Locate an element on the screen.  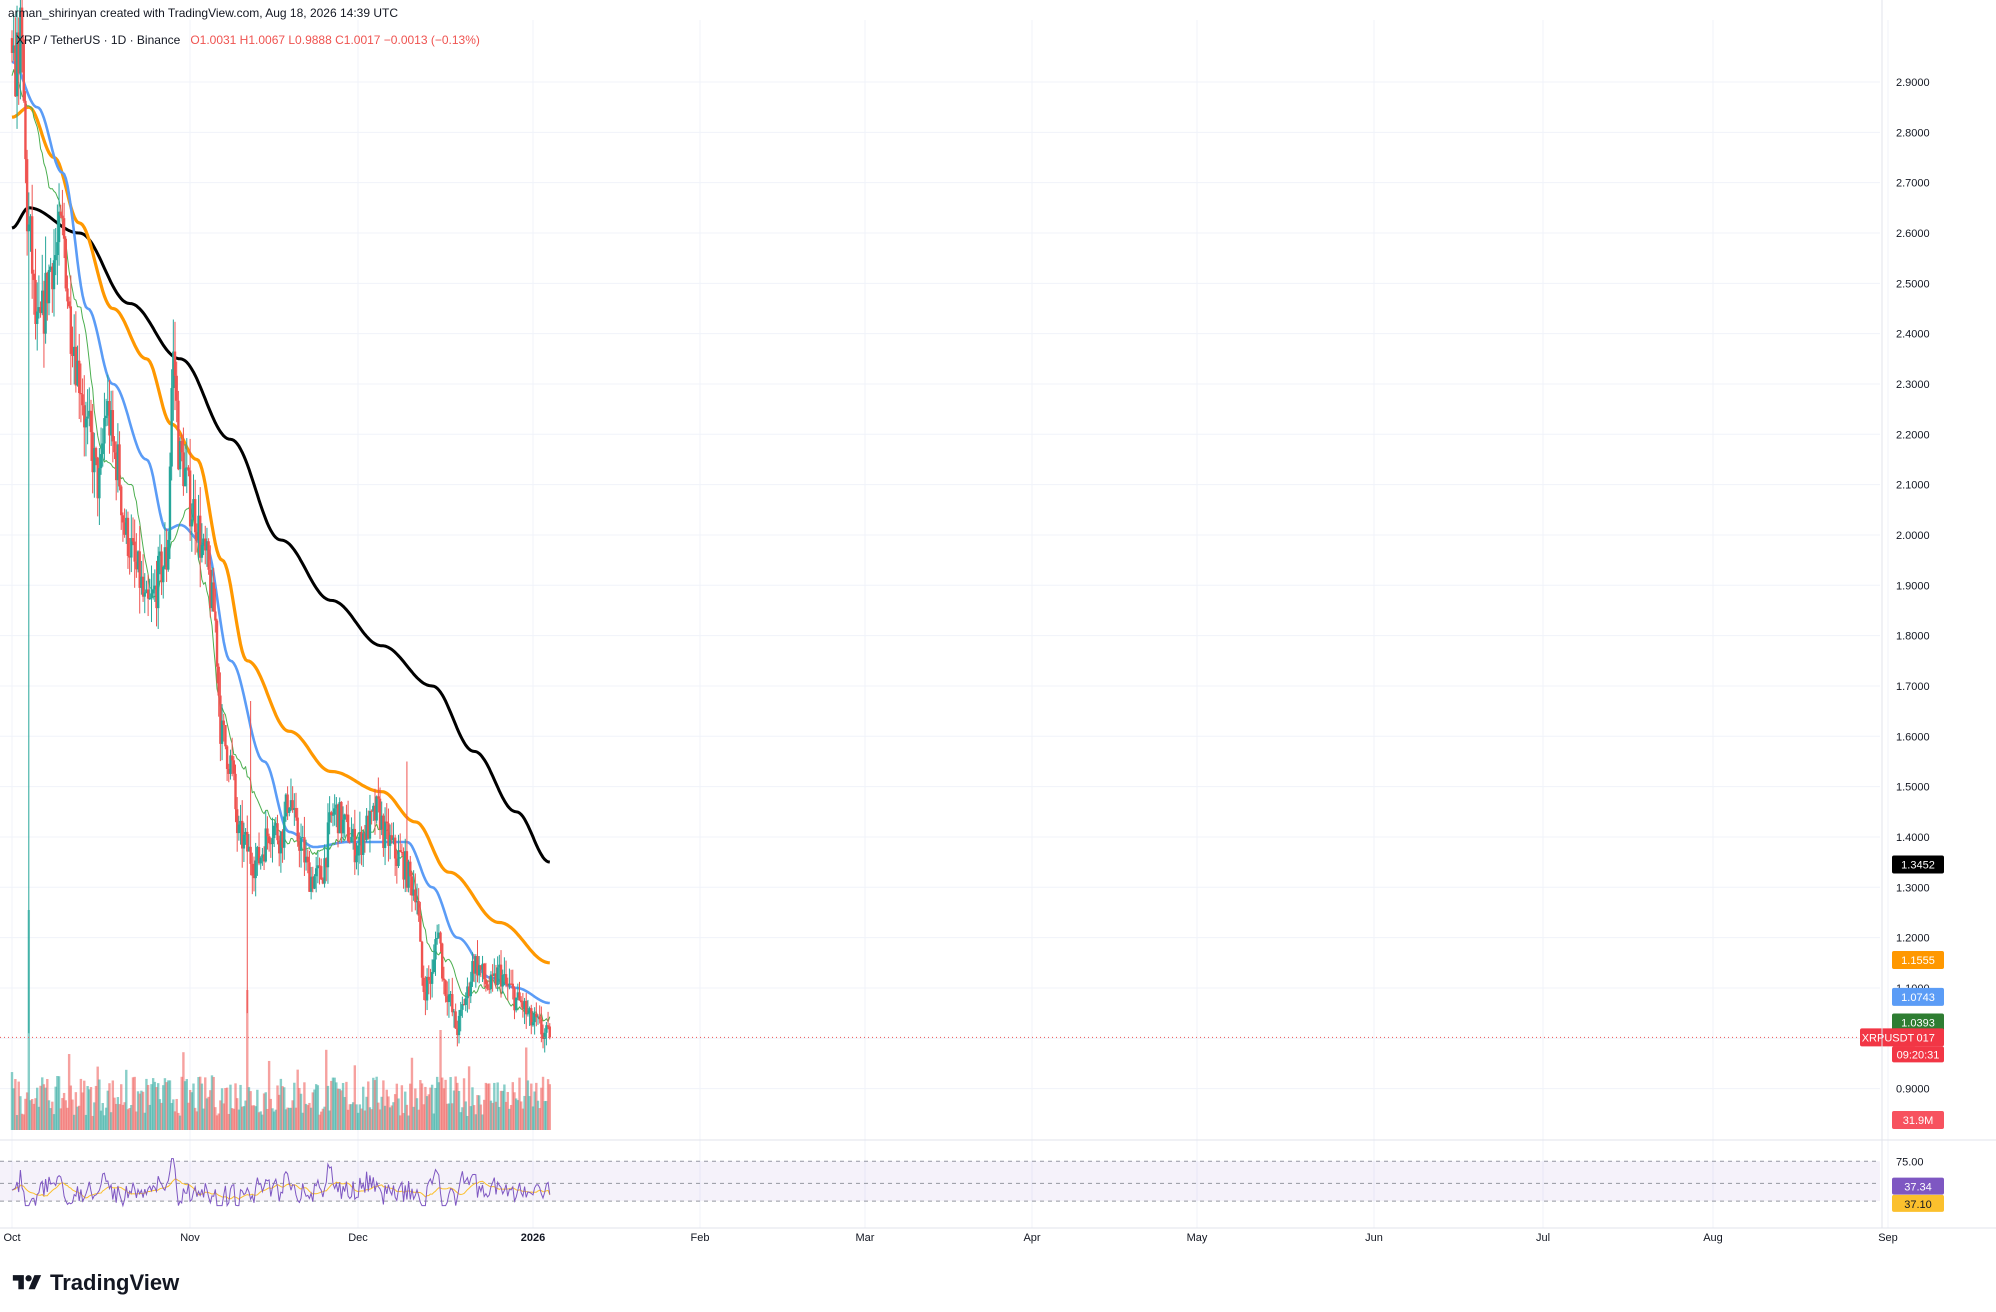
price-tag-label: 1.1555 is located at coordinates (1918, 961).